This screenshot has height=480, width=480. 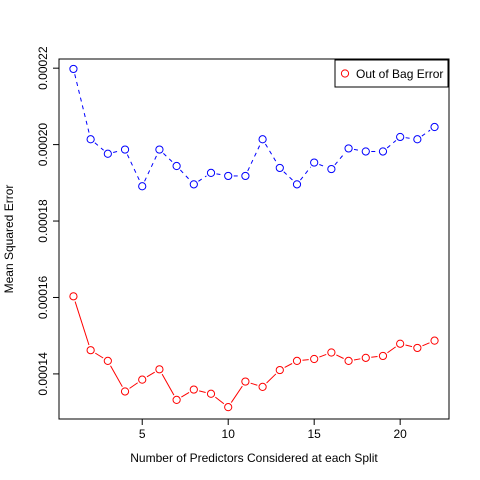 I want to click on legend-label: Out of Bag Error, so click(x=399, y=74).